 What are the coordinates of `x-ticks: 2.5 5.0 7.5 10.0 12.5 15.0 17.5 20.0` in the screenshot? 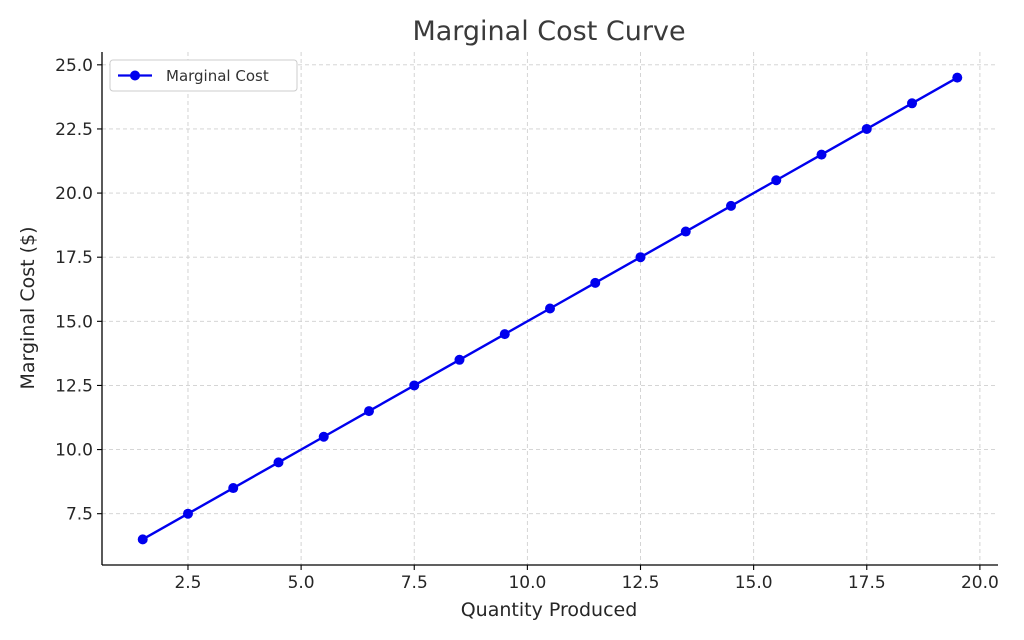 It's located at (586, 579).